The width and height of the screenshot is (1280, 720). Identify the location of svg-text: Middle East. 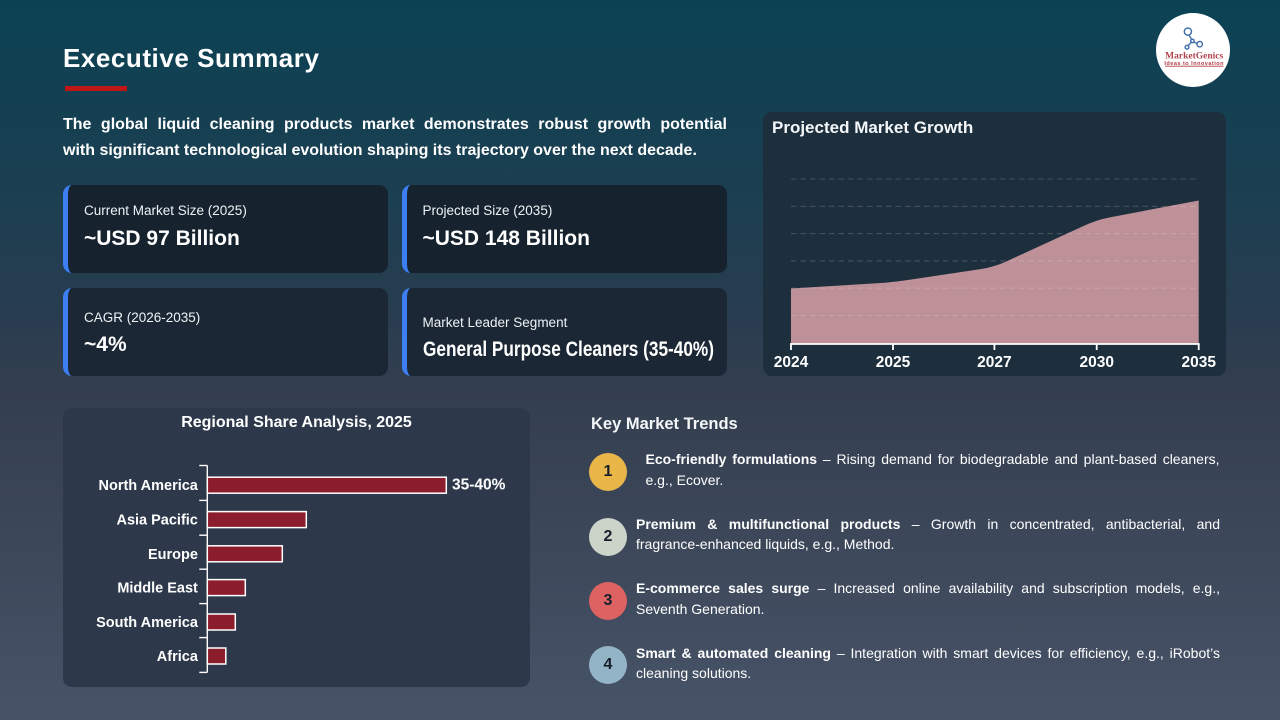
(157, 589).